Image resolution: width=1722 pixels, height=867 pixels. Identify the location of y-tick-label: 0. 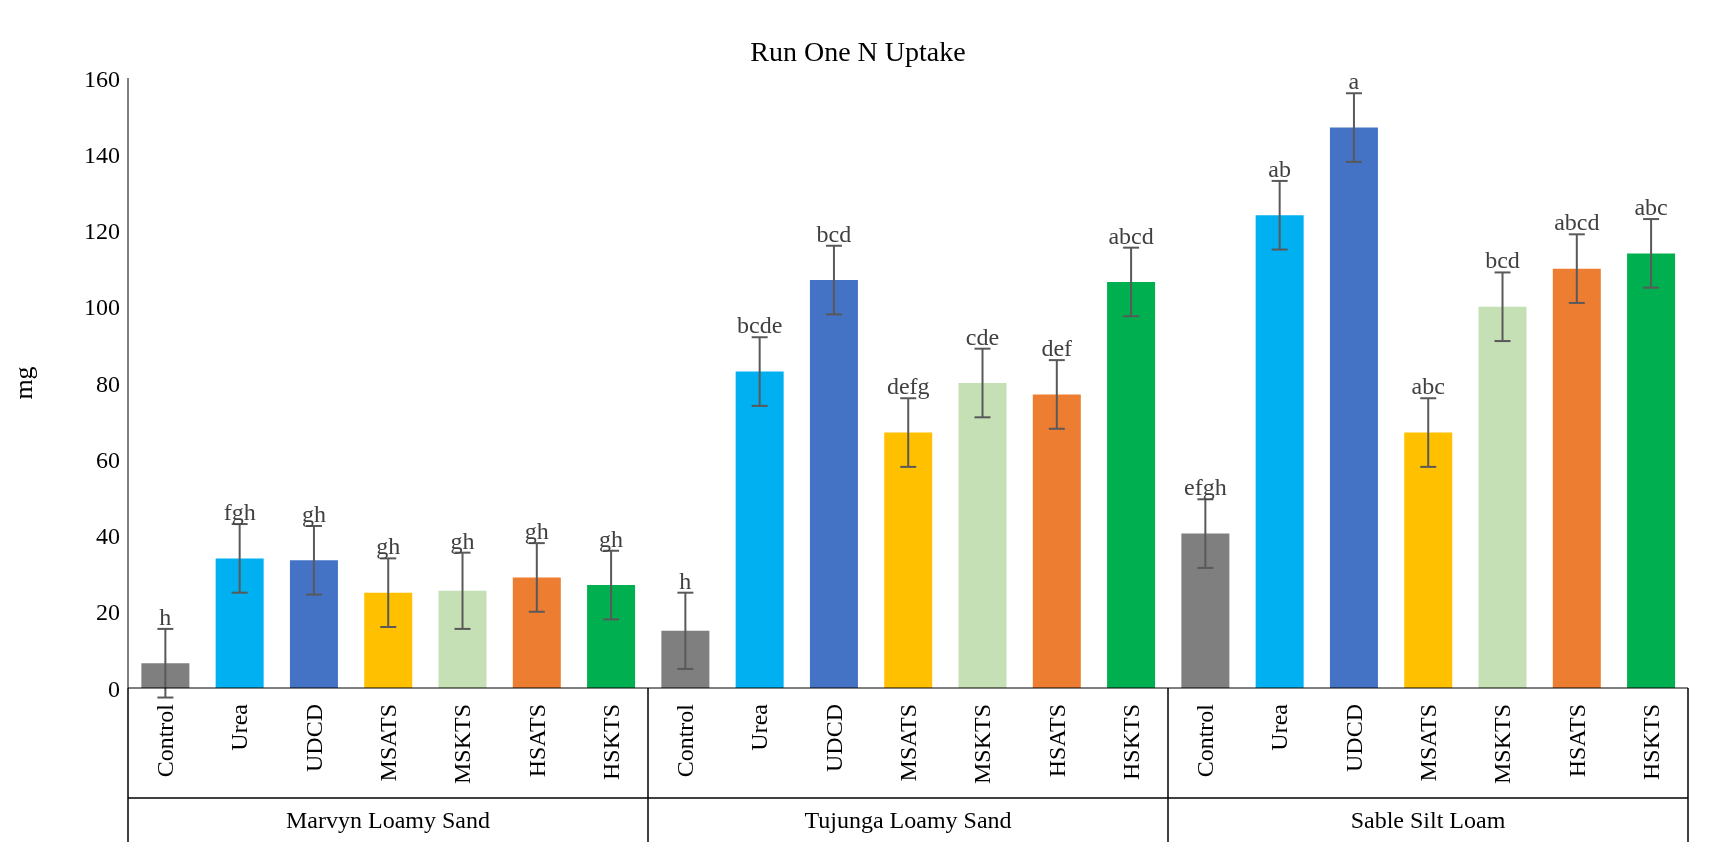
(114, 688).